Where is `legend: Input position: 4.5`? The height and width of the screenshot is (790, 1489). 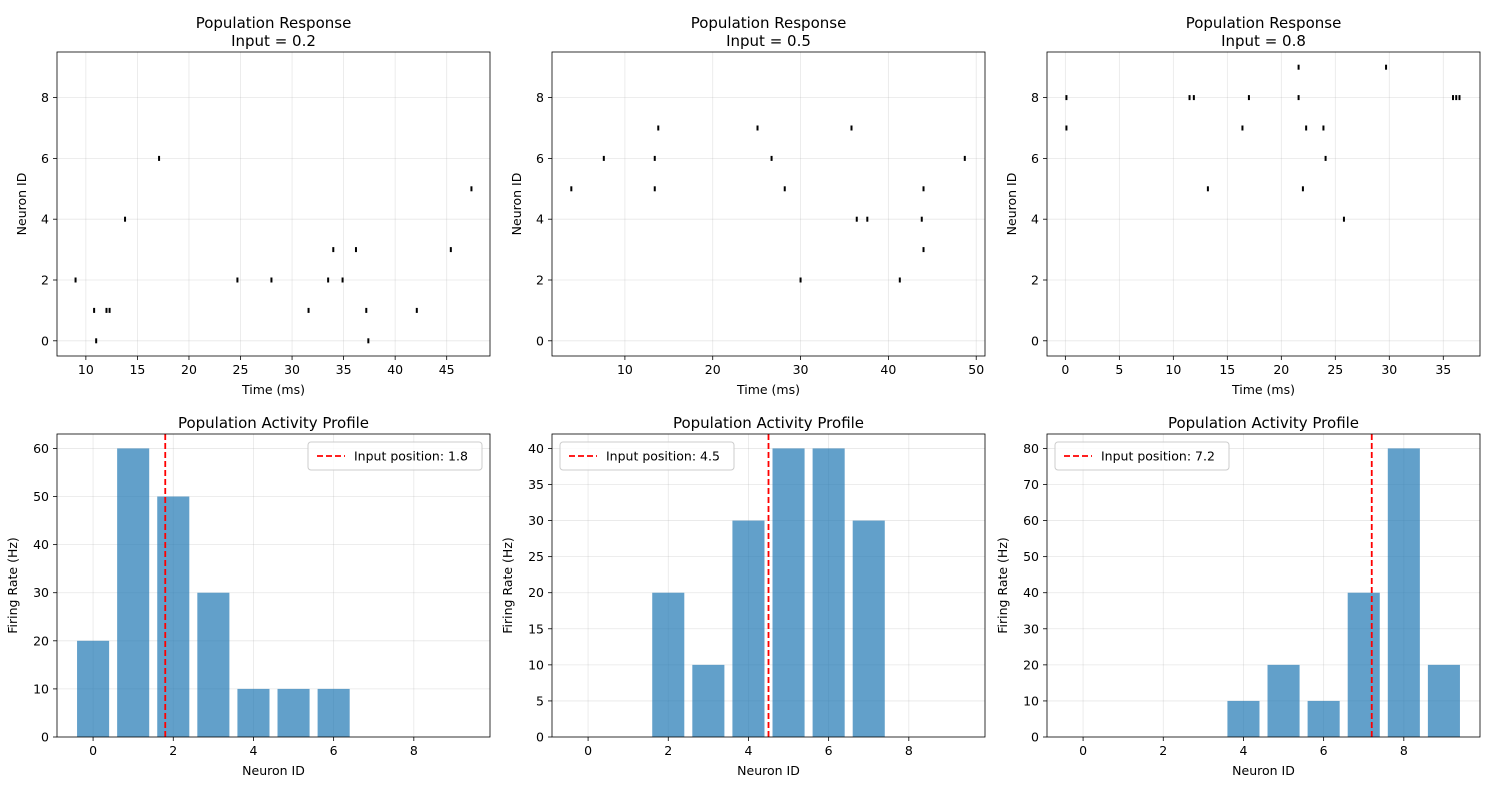
legend: Input position: 4.5 is located at coordinates (647, 456).